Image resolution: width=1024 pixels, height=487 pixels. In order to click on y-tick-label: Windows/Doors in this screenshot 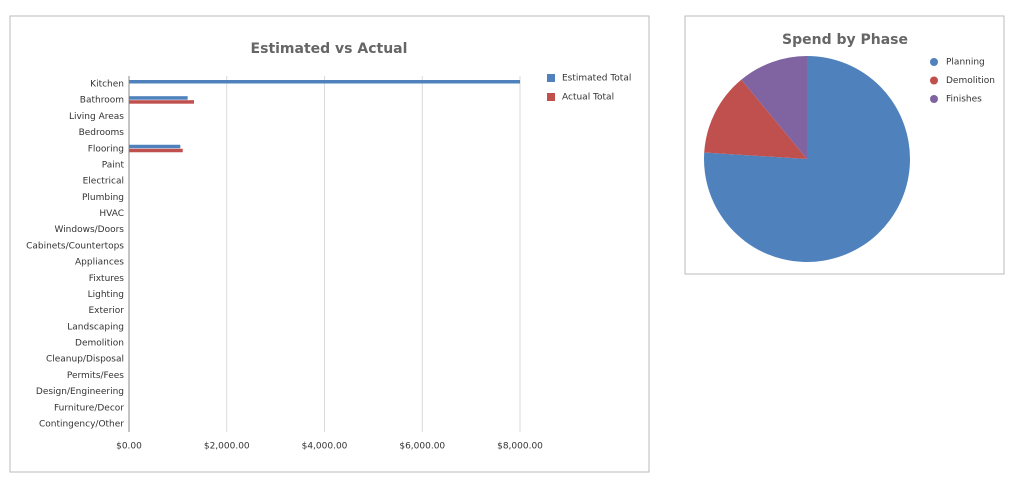, I will do `click(89, 230)`.